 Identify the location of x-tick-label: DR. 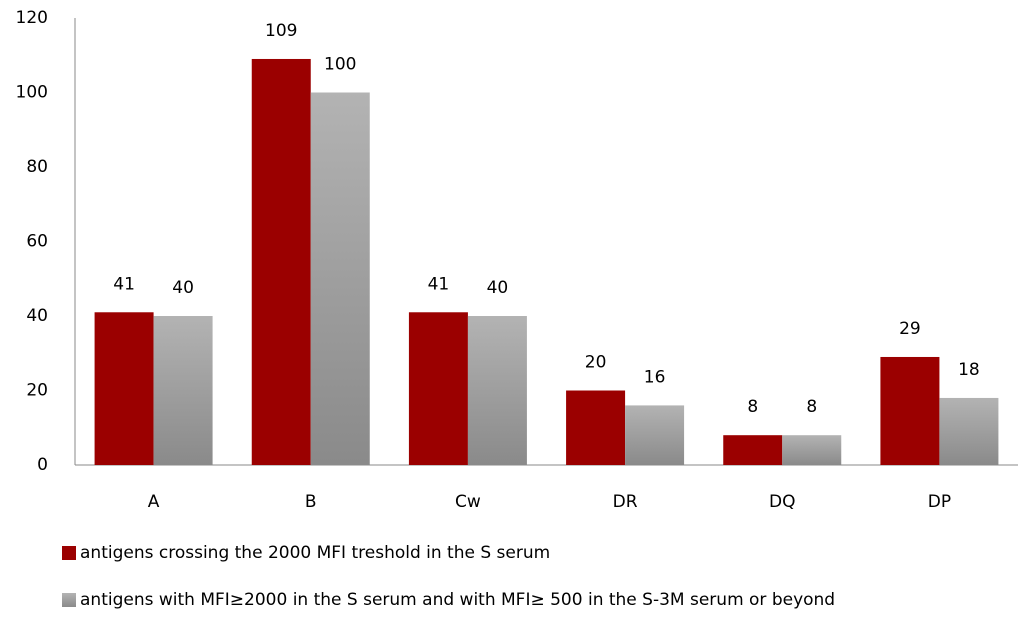
(625, 502).